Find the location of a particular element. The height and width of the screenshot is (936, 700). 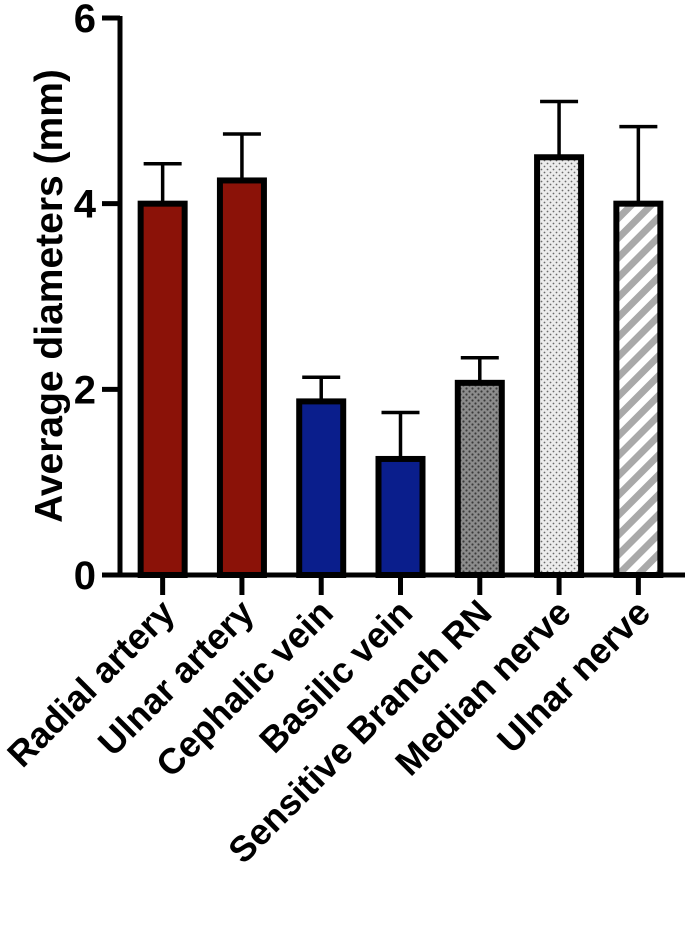

y-tick-label: 2 is located at coordinates (85, 390).